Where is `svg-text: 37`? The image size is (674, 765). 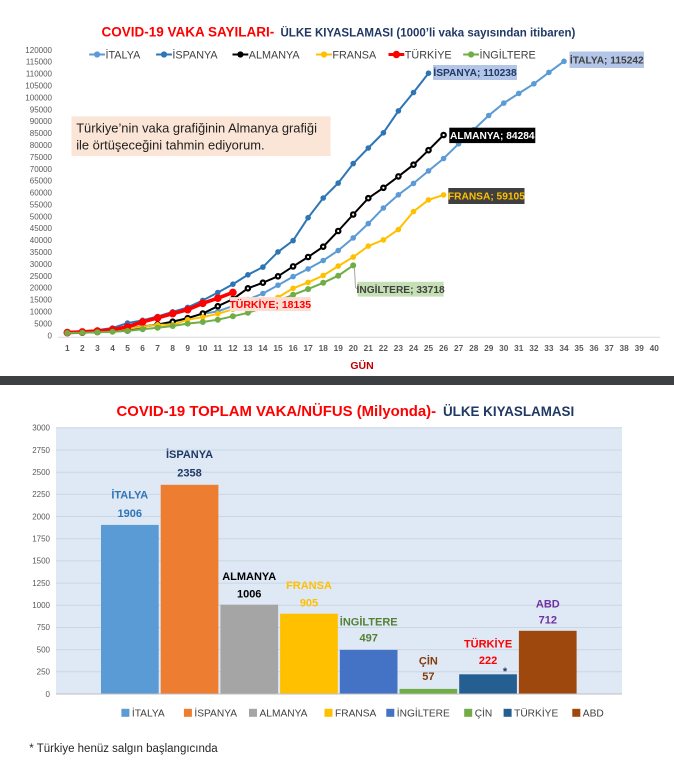
svg-text: 37 is located at coordinates (609, 348).